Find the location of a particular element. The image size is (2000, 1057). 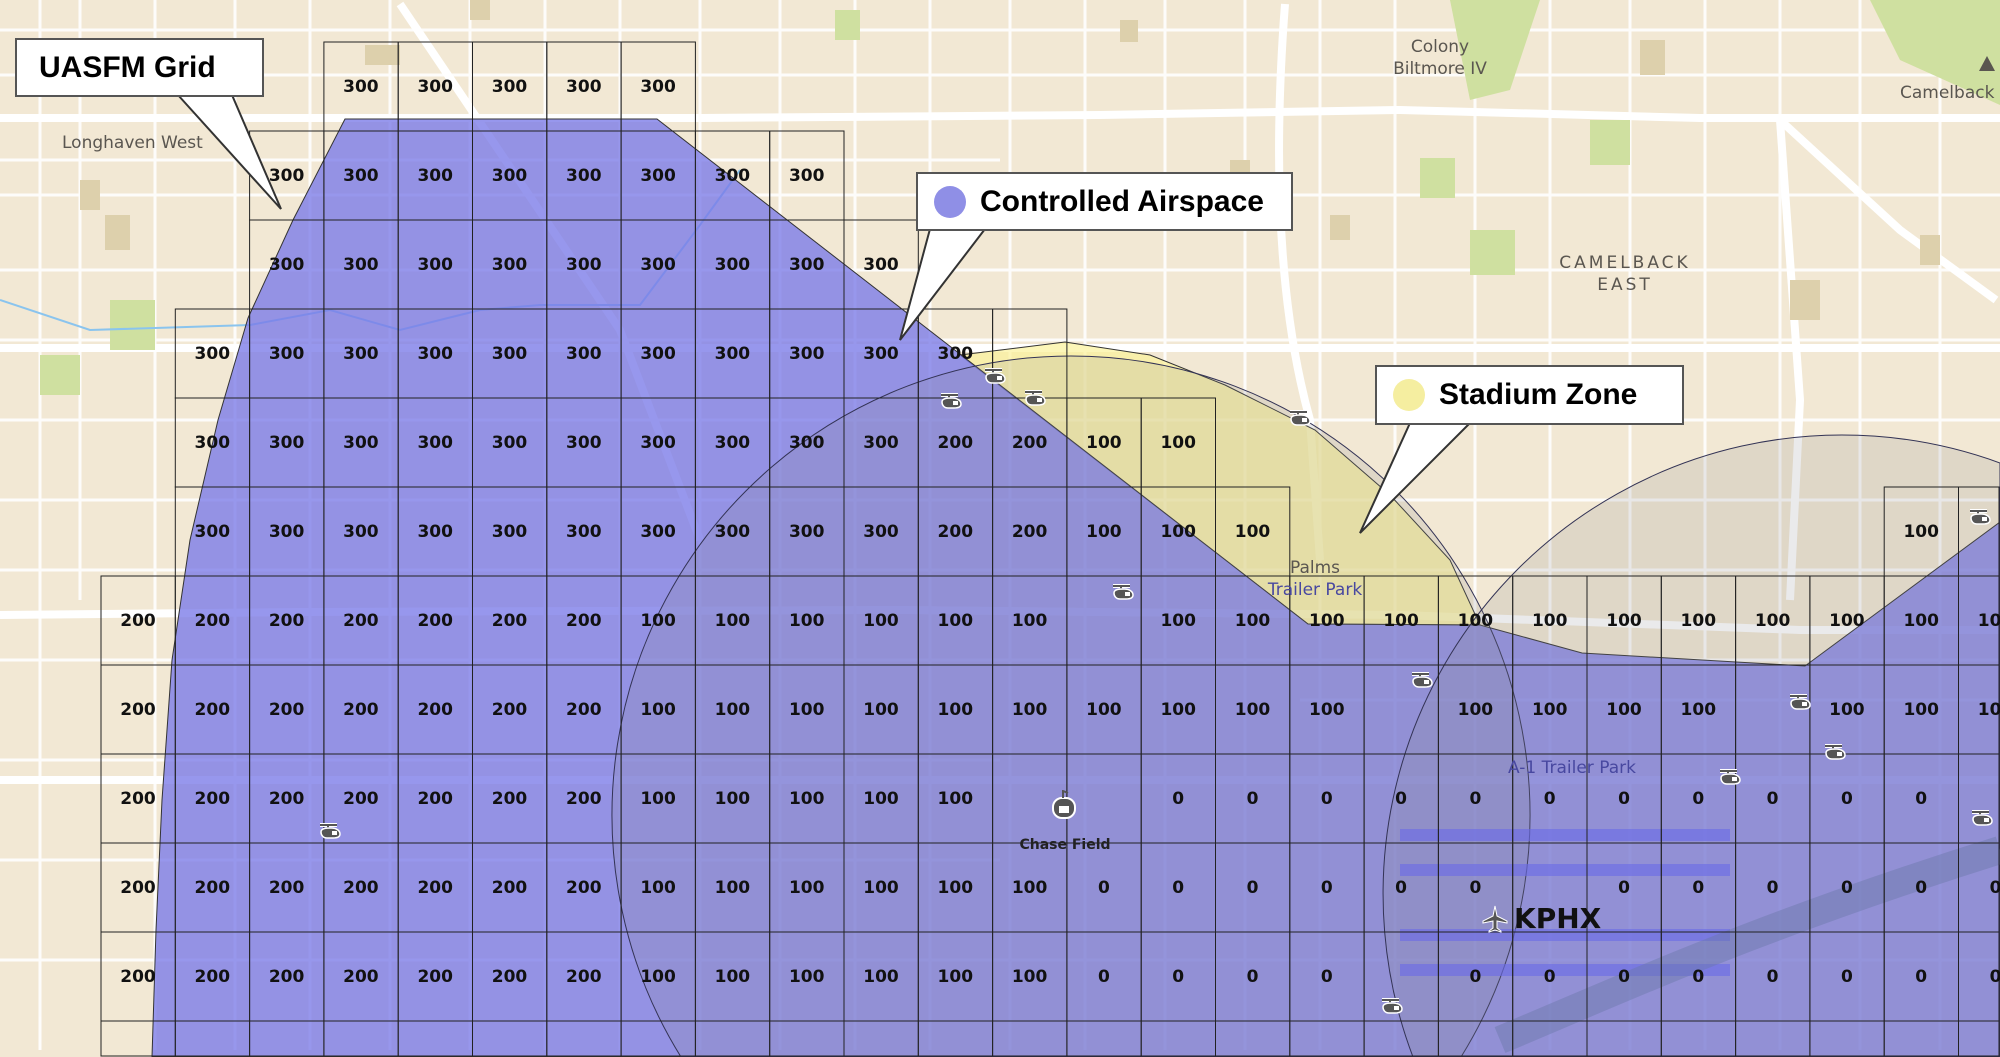

river is located at coordinates (1747, 944).